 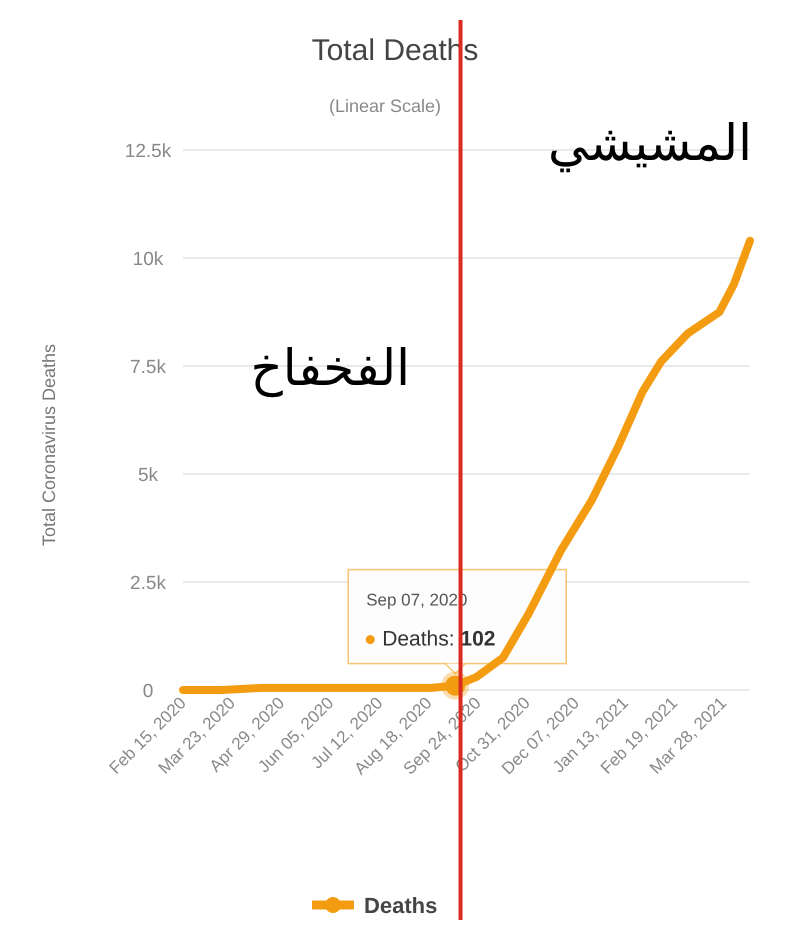 What do you see at coordinates (148, 583) in the screenshot?
I see `y-tick-label: 2.5k` at bounding box center [148, 583].